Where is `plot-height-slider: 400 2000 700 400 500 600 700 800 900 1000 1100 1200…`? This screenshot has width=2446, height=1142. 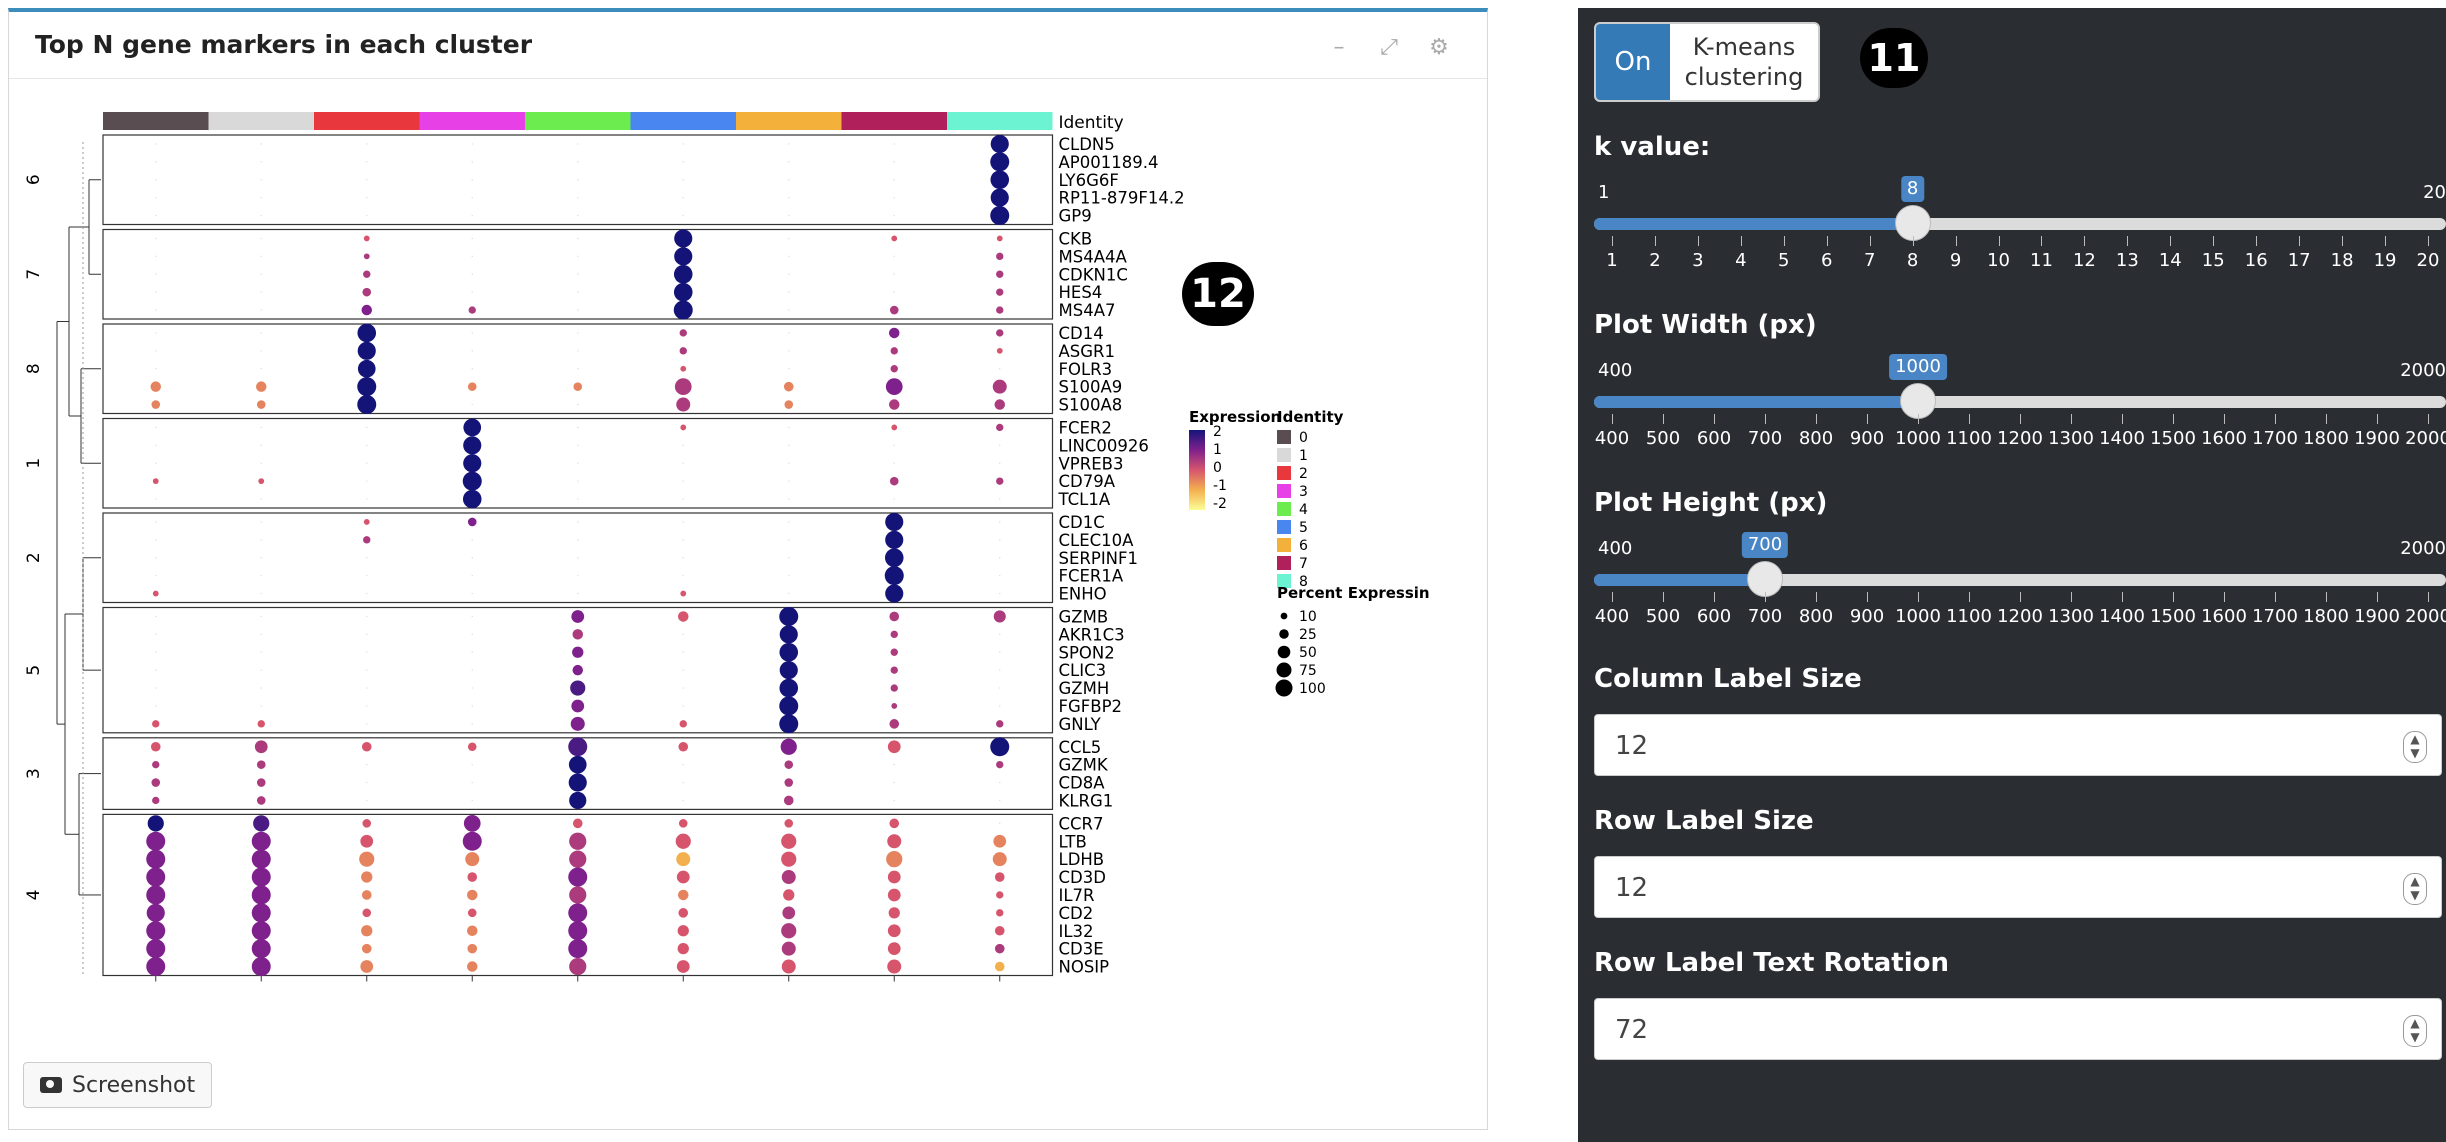 plot-height-slider: 400 2000 700 400 500 600 700 800 900 1000 1100 1200… is located at coordinates (2020, 590).